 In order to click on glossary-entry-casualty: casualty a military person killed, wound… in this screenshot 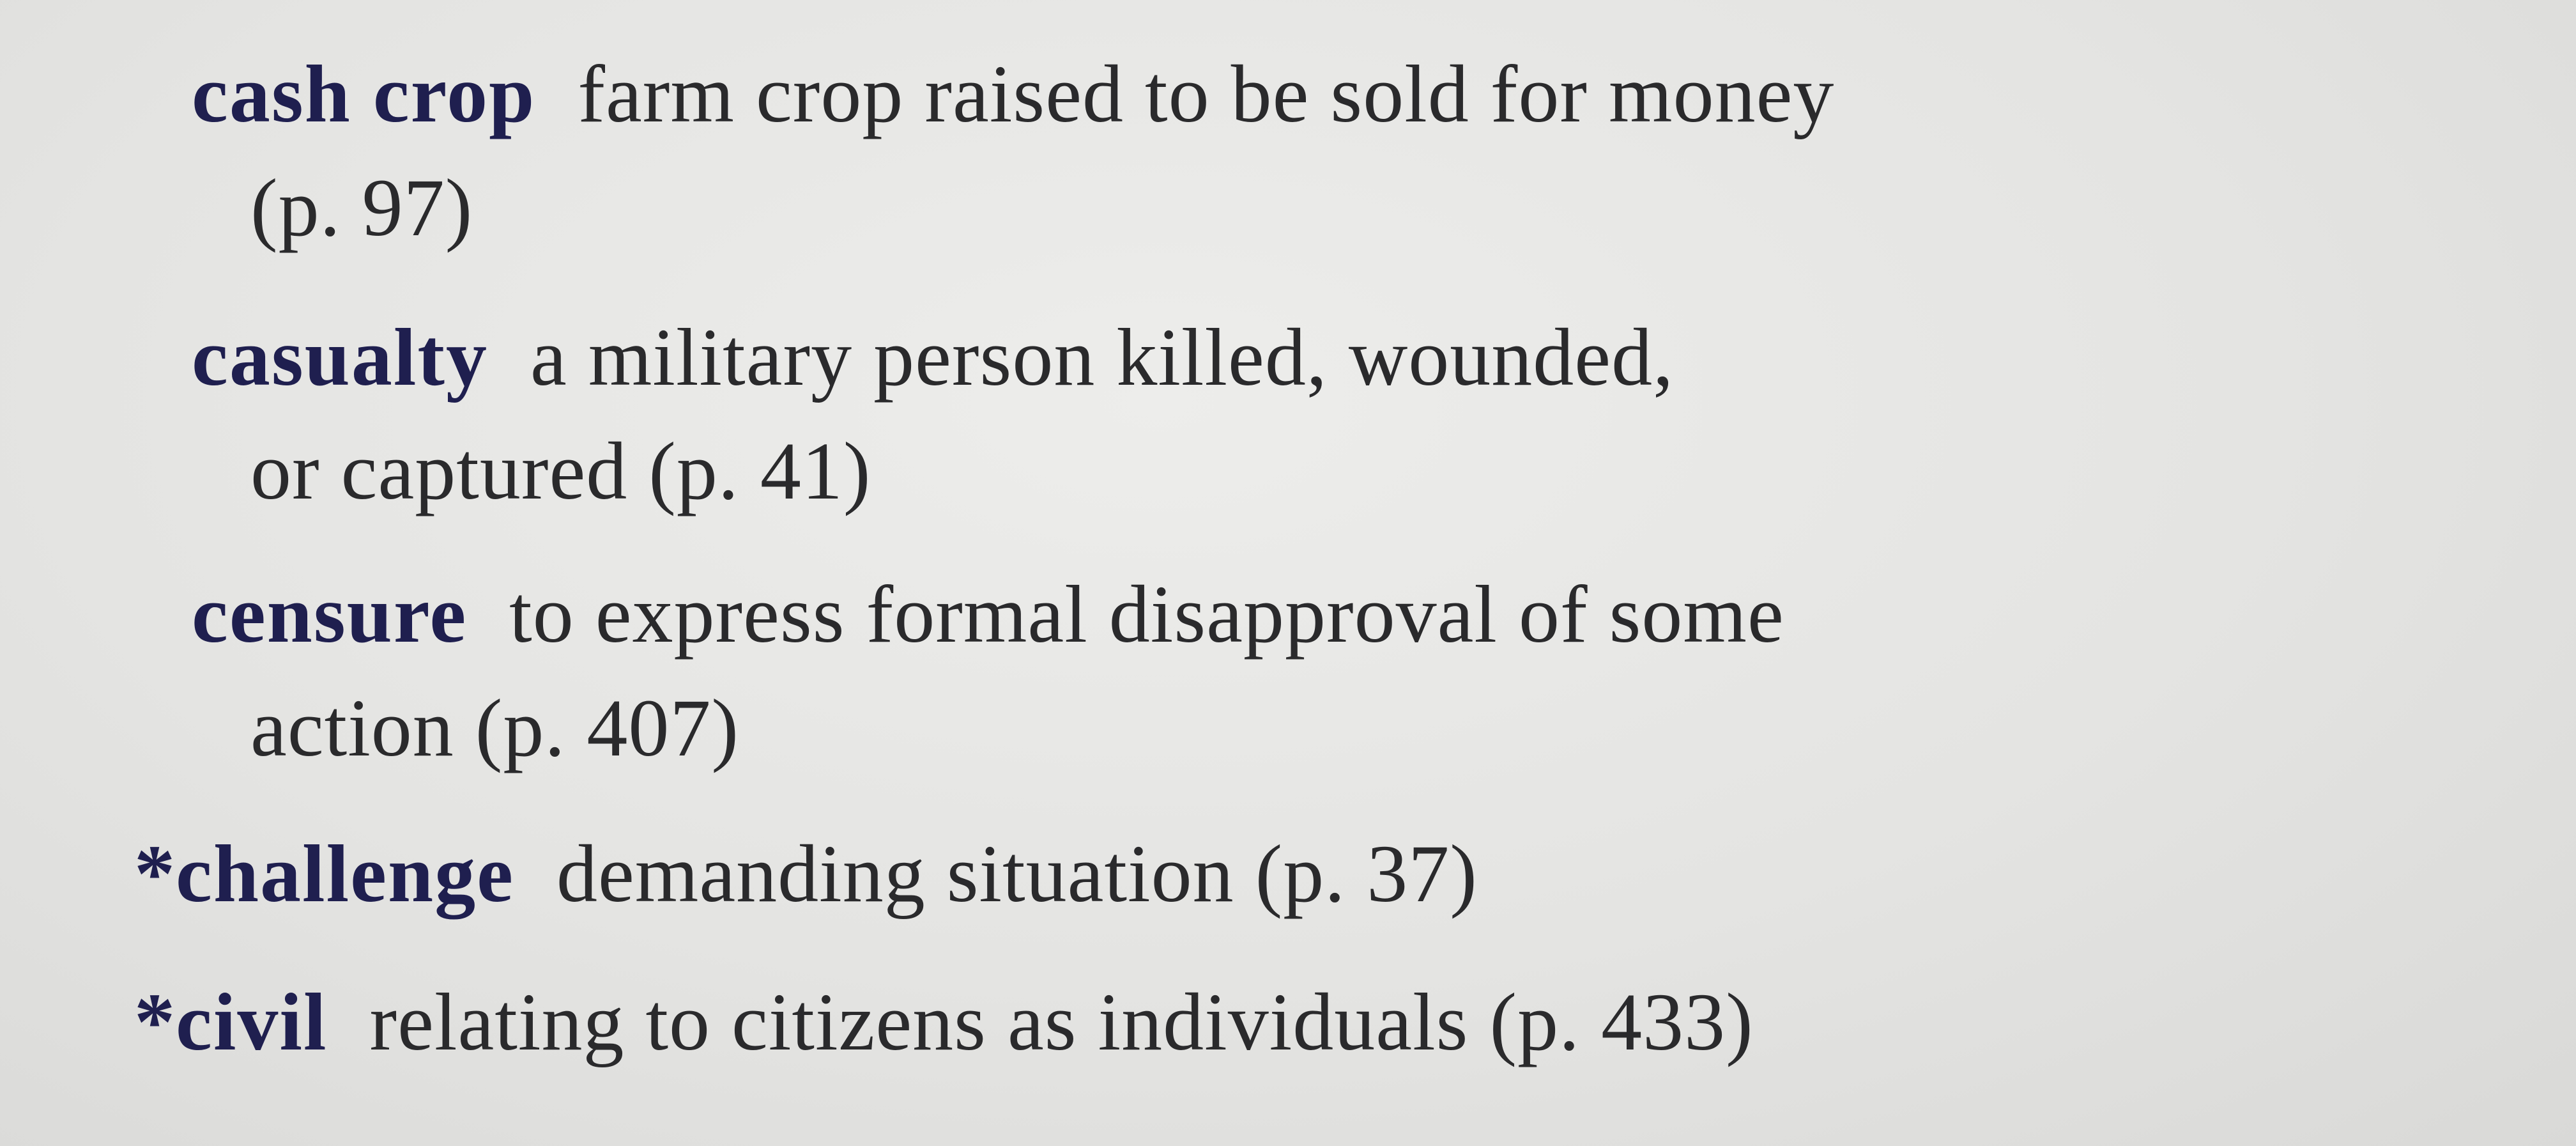, I will do `click(933, 414)`.